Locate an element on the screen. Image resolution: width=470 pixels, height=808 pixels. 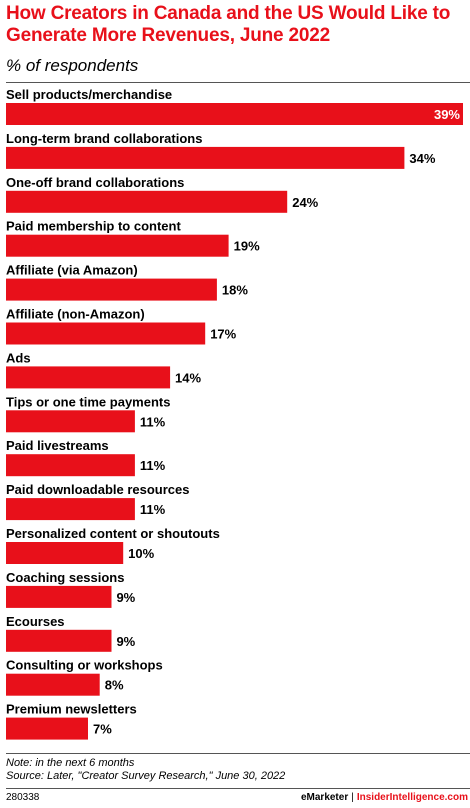
insider-intelligence-link: InsiderIntelligence.com is located at coordinates (412, 797).